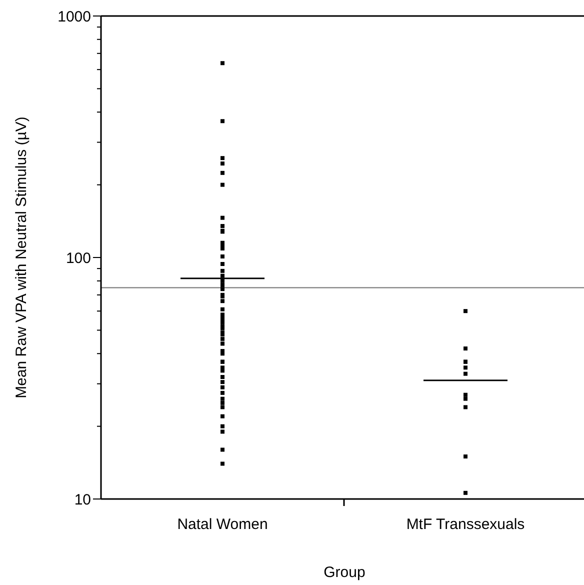 The width and height of the screenshot is (584, 585). I want to click on y-tick-label: 10, so click(82, 499).